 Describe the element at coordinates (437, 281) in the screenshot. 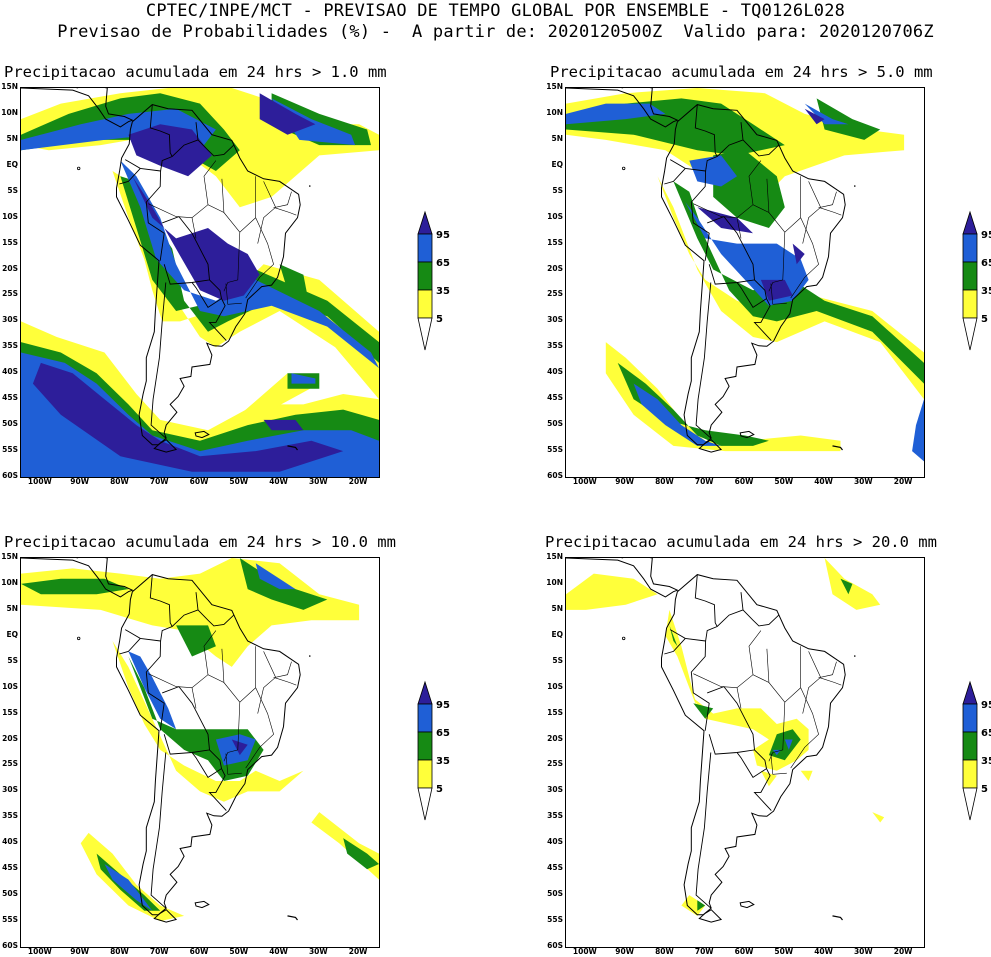

I see `color-legend: 95 65 35 5` at that location.